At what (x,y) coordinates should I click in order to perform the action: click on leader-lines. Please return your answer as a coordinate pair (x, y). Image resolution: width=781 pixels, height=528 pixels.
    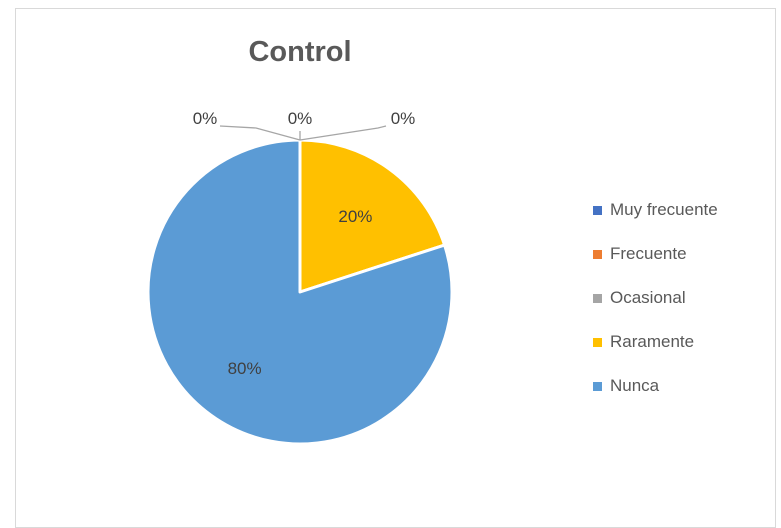
    Looking at the image, I should click on (303, 133).